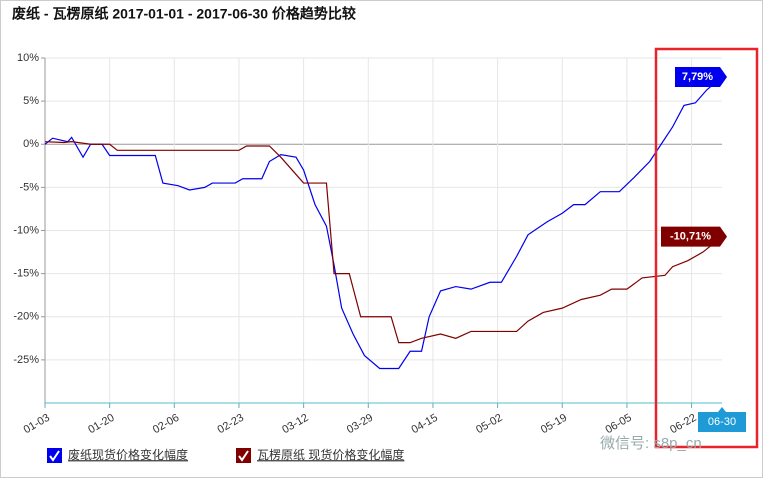 This screenshot has height=478, width=763. What do you see at coordinates (31, 144) in the screenshot?
I see `y-tick-label: 0%` at bounding box center [31, 144].